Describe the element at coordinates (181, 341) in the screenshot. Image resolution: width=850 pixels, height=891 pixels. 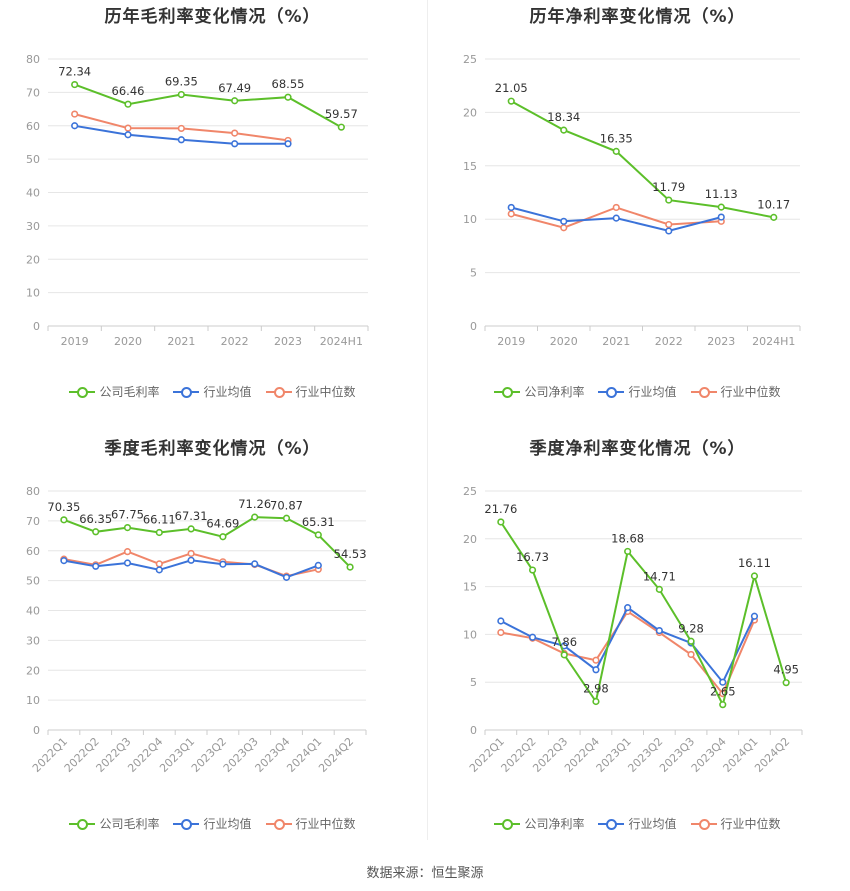
I see `x-tick-label: 2021` at that location.